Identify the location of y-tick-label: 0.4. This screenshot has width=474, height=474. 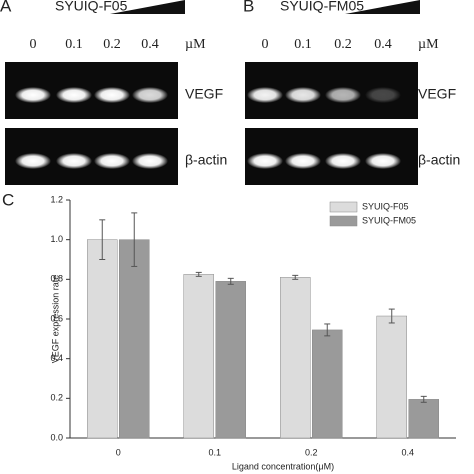
(56, 358).